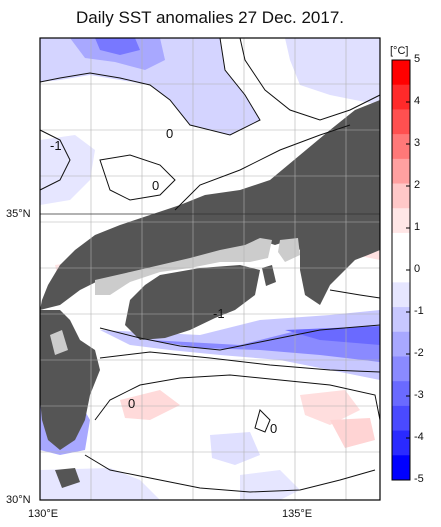 The width and height of the screenshot is (441, 527). Describe the element at coordinates (417, 185) in the screenshot. I see `colorbar-tick-label: 2` at that location.